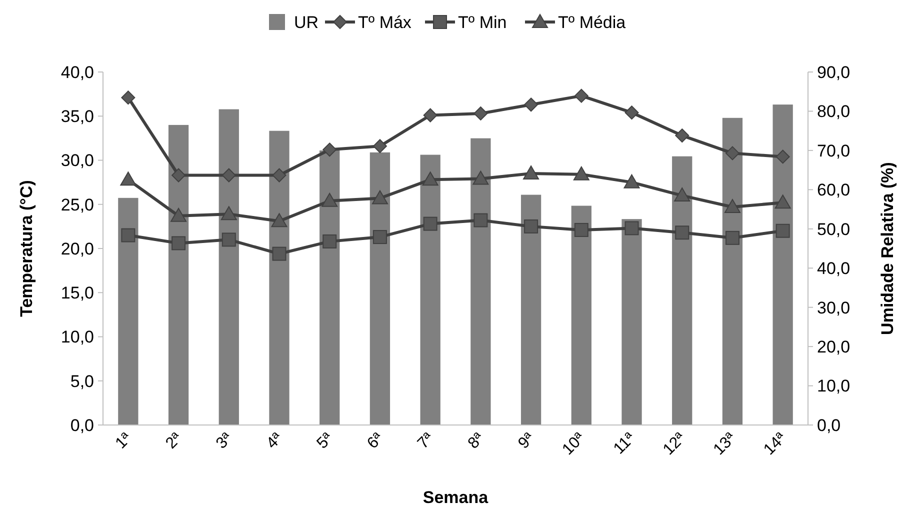  Describe the element at coordinates (775, 444) in the screenshot. I see `x-tick-label: 14ª` at that location.